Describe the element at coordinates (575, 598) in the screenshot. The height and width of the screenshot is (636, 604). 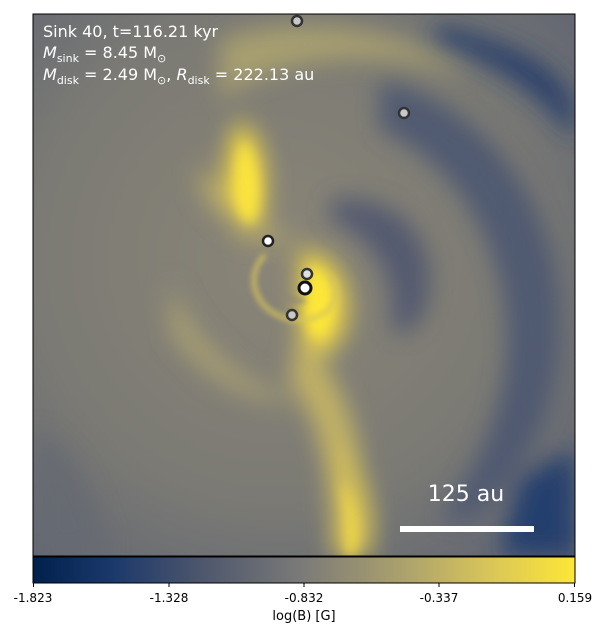
I see `colorbar-tick-label: 0.159` at that location.